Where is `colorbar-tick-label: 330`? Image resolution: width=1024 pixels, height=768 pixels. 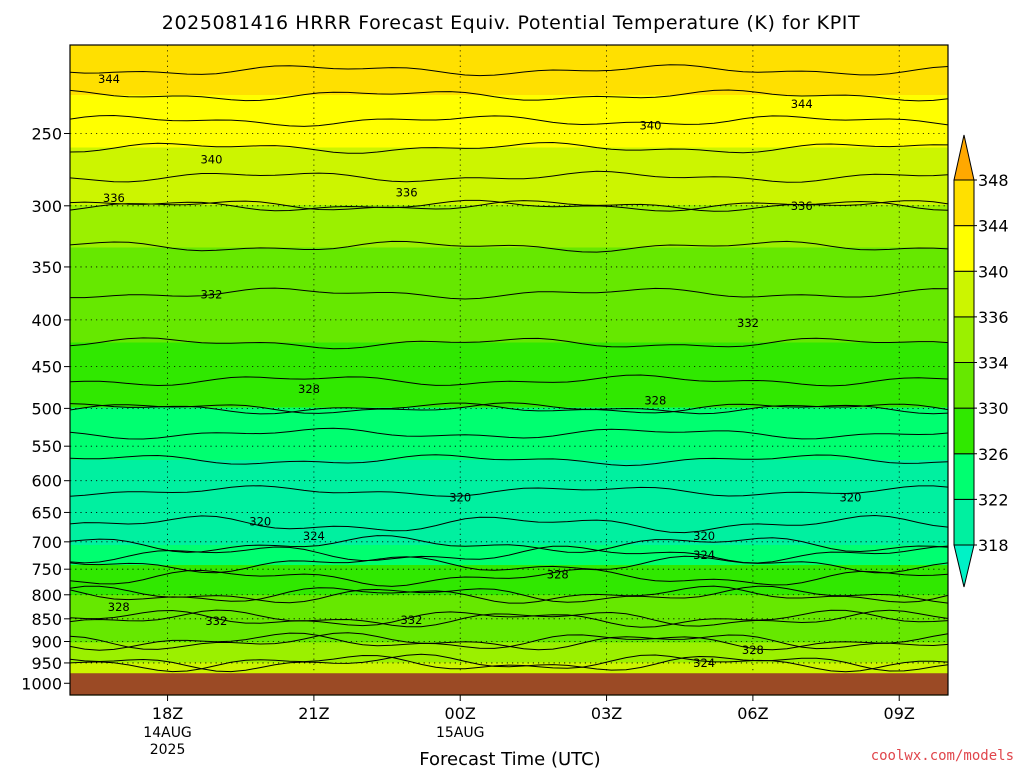
colorbar-tick-label: 330 is located at coordinates (993, 408).